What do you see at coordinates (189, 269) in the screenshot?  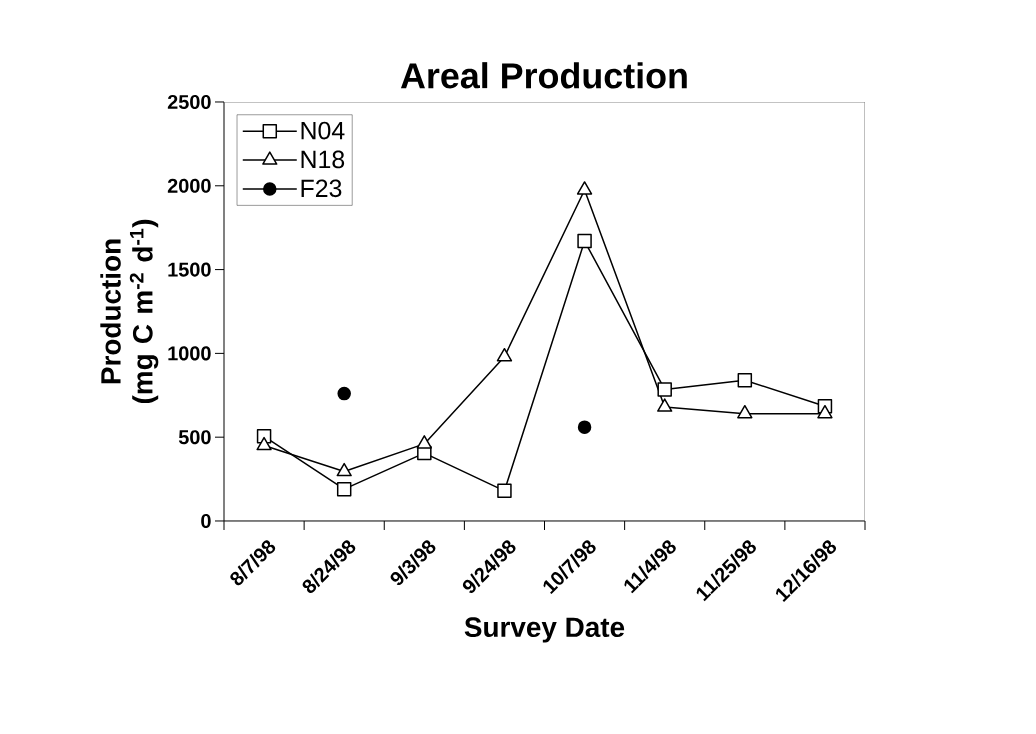 I see `y-tick-label: 1500` at bounding box center [189, 269].